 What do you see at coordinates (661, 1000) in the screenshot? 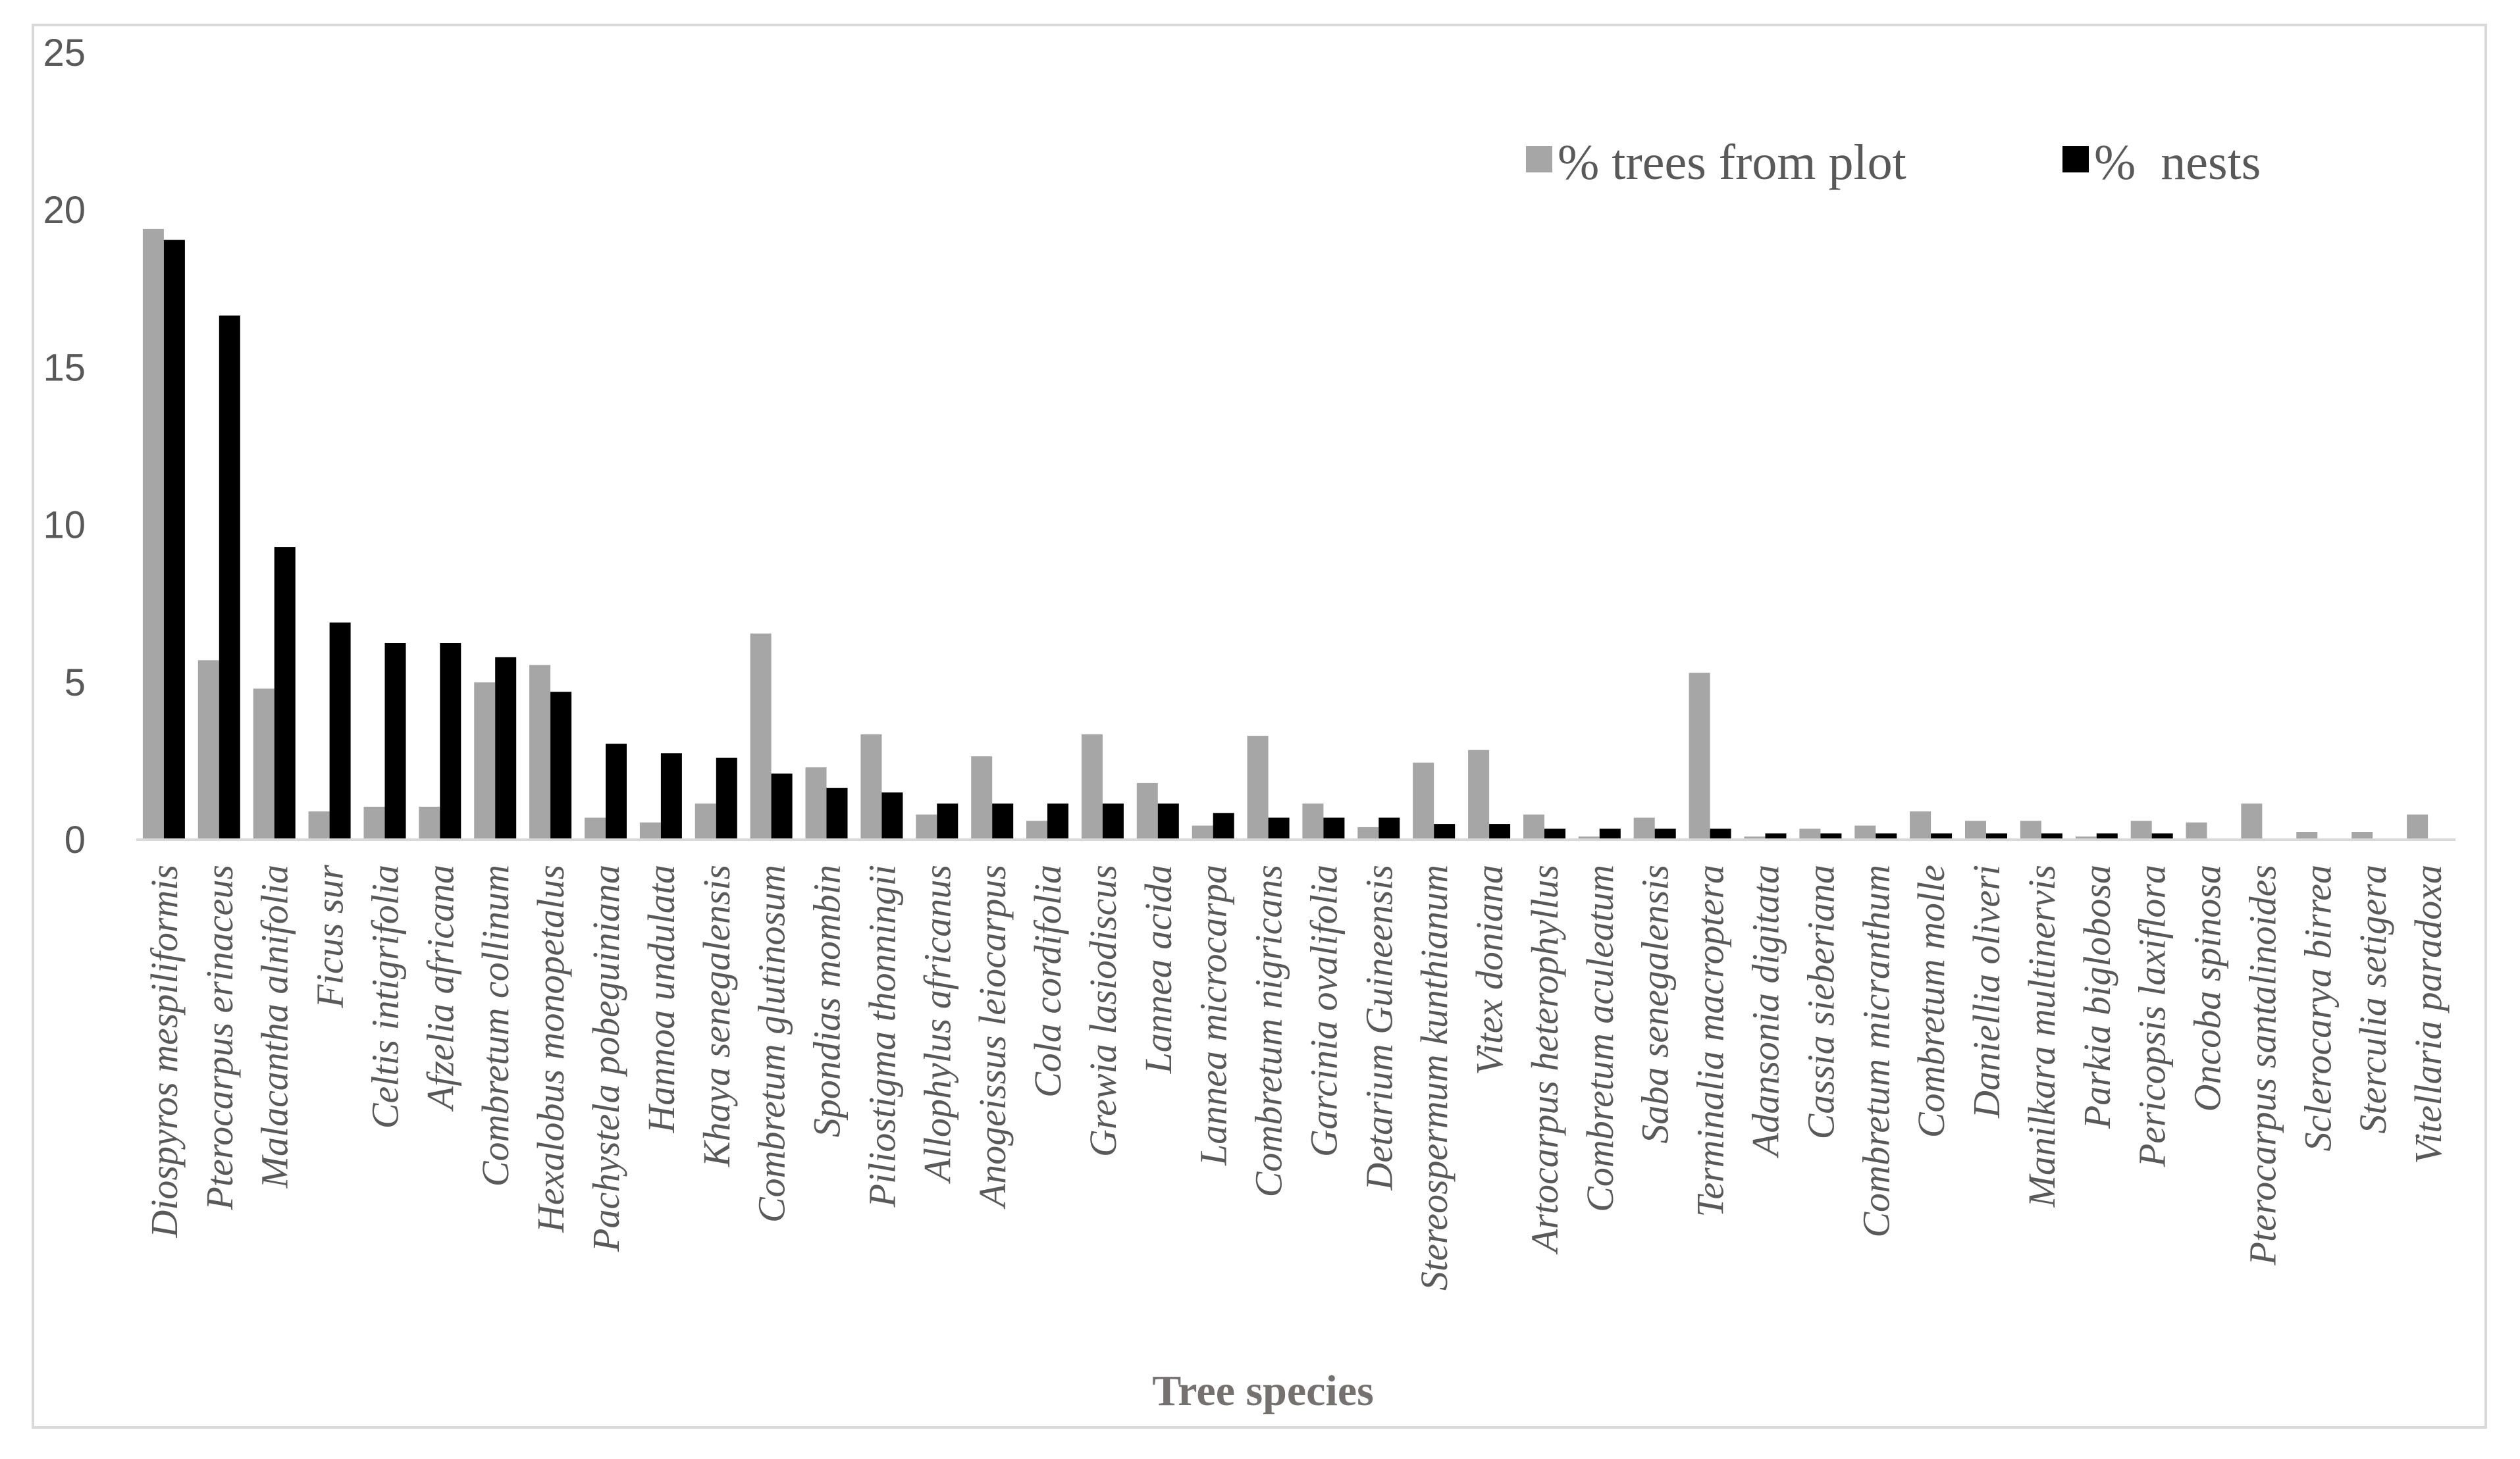
I see `category-label: Hannoa undulata` at bounding box center [661, 1000].